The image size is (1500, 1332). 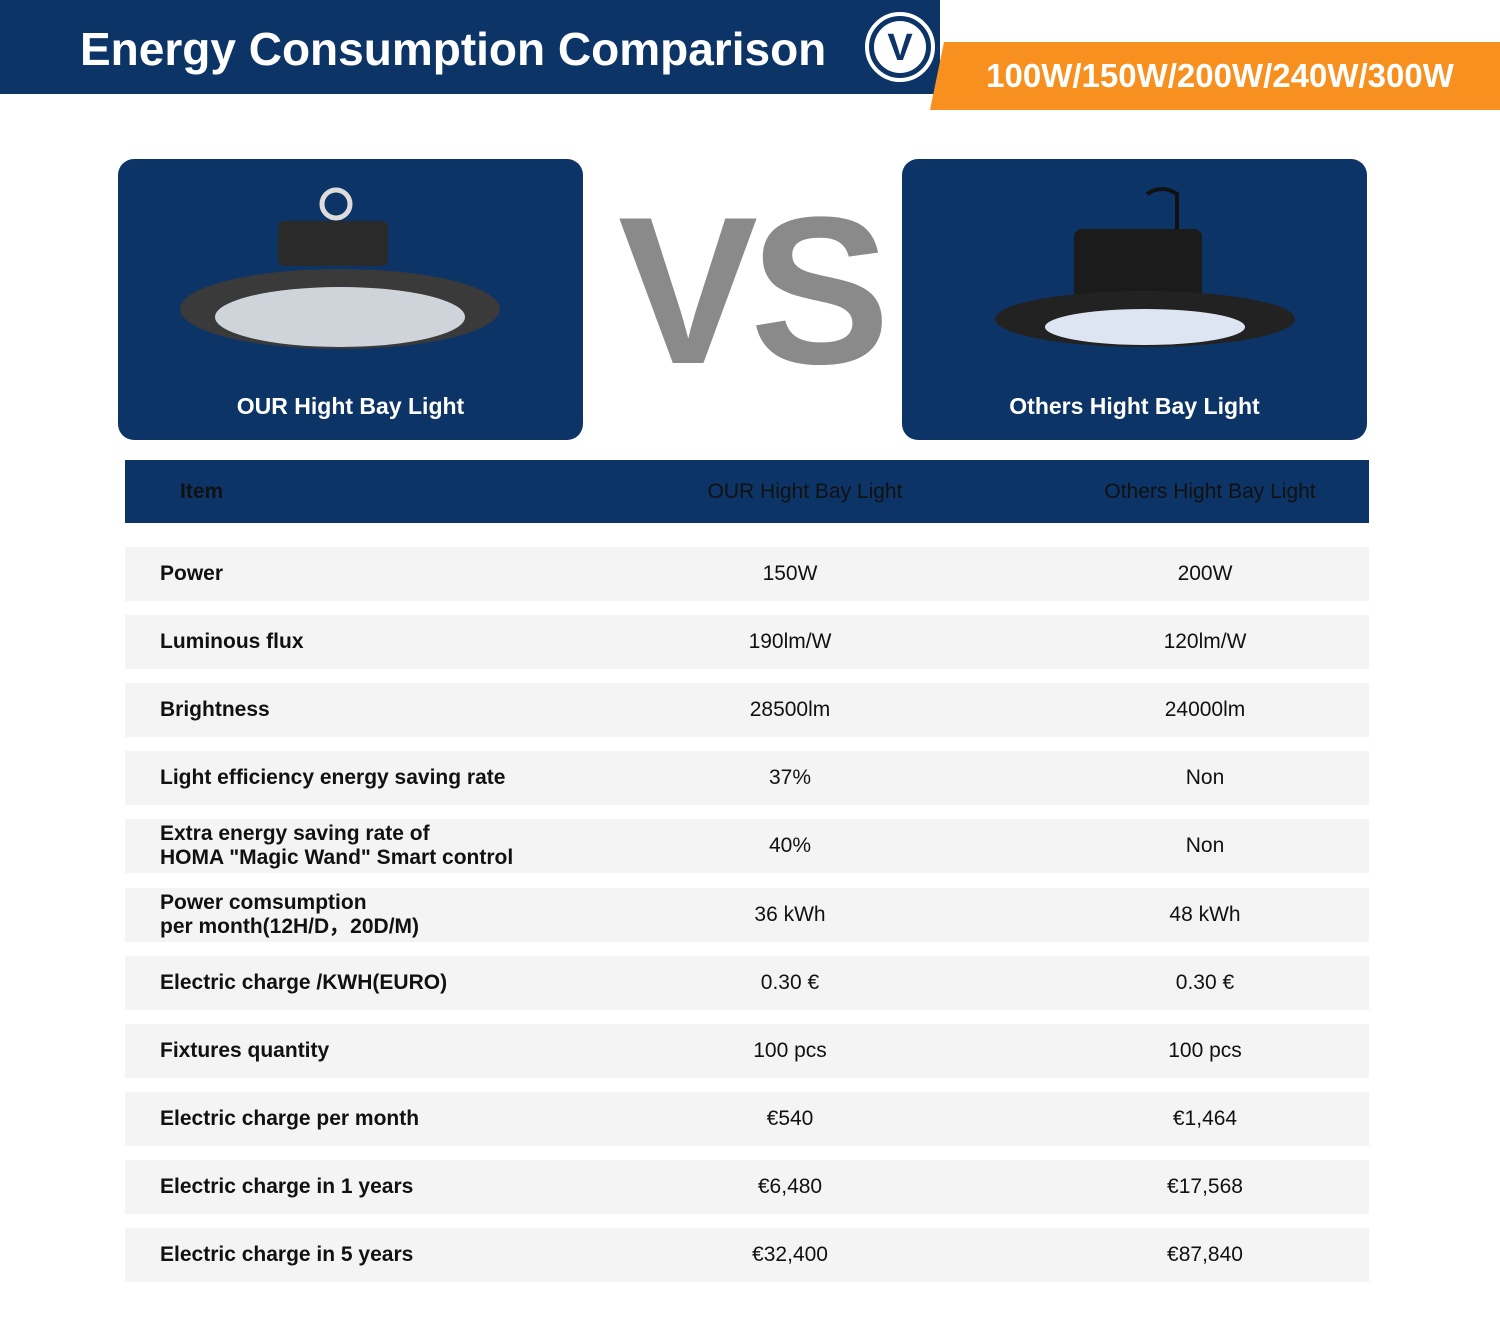 I want to click on header-cell: Others Hight Bay Light, so click(x=1210, y=491).